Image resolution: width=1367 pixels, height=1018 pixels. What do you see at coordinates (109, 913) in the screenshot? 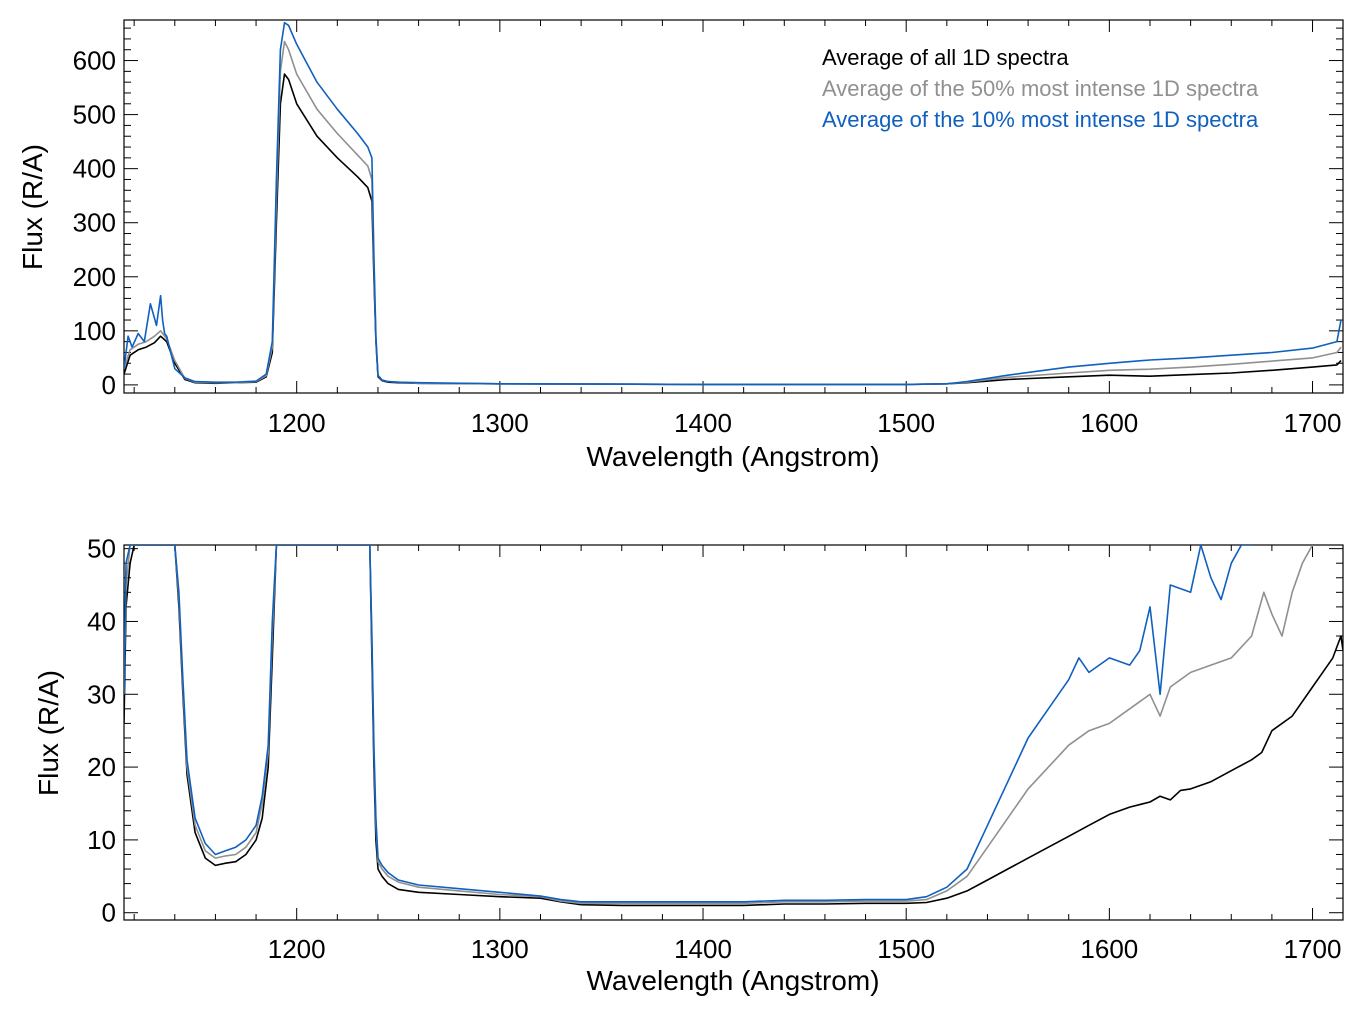
I see `bottom-y-tick-label: 0` at bounding box center [109, 913].